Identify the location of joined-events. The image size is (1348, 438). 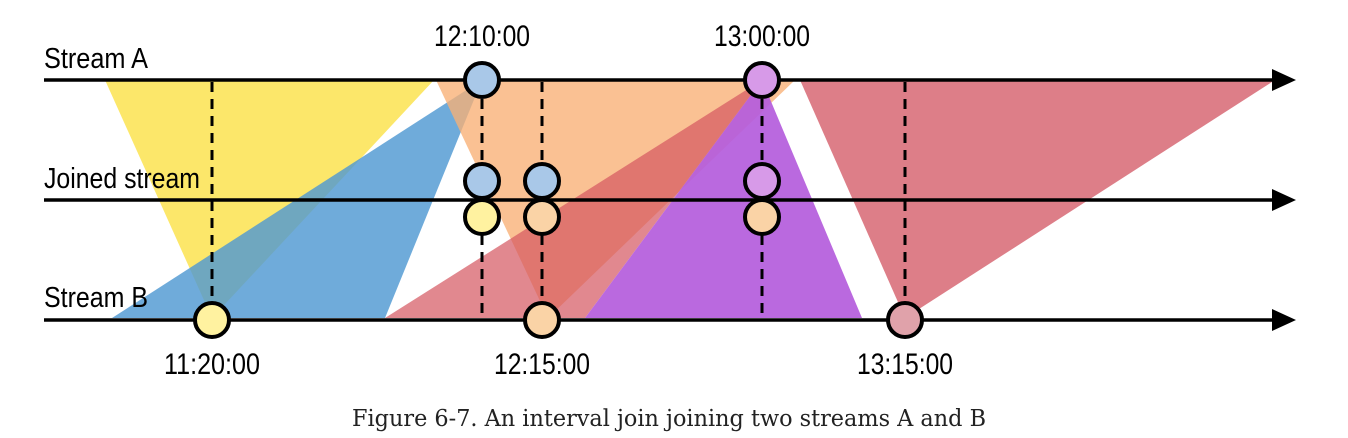
(622, 199).